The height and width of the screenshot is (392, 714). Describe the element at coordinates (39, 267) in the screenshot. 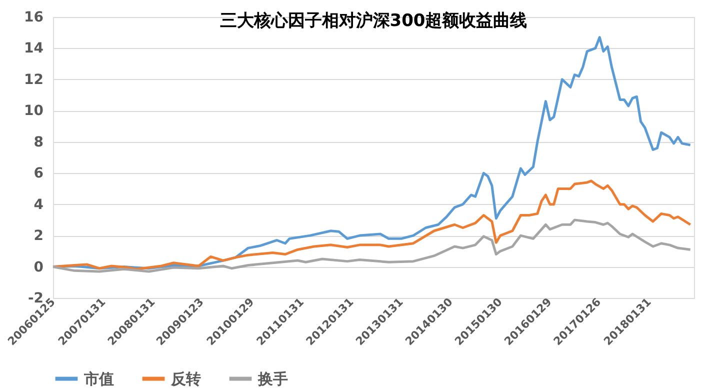

I see `y-tick-label: 0` at that location.